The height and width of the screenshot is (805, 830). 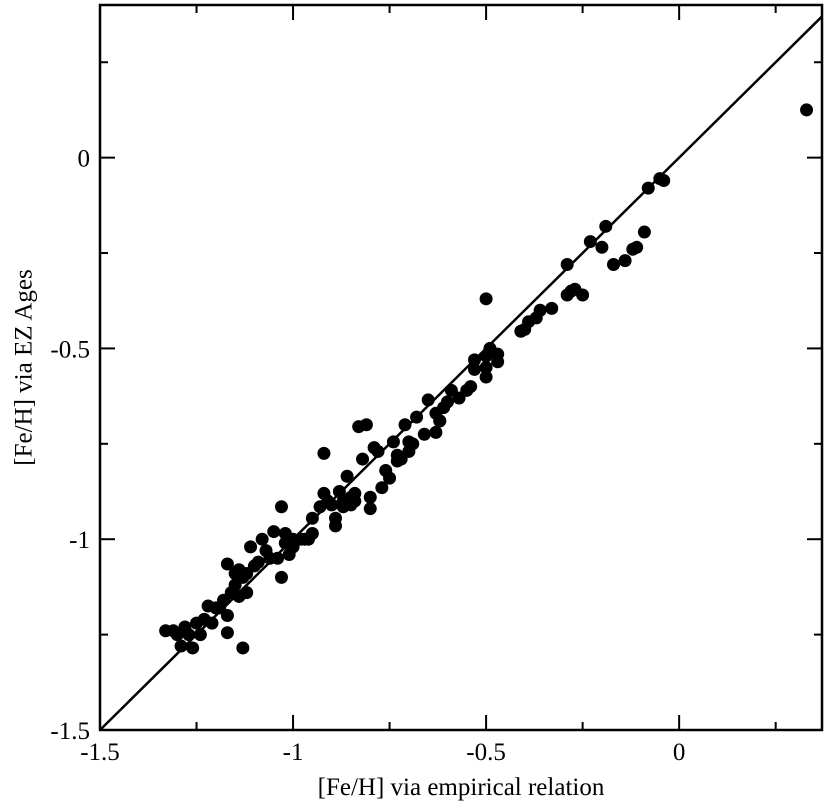 What do you see at coordinates (84, 159) in the screenshot?
I see `y-tick-label: 0` at bounding box center [84, 159].